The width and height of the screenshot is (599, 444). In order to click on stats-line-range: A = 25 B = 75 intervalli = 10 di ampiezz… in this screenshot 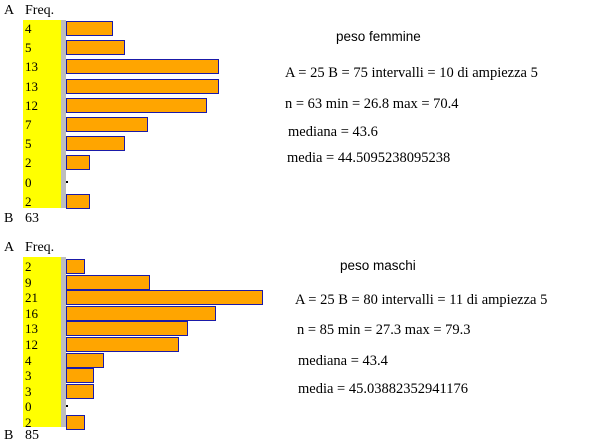, I will do `click(411, 73)`.